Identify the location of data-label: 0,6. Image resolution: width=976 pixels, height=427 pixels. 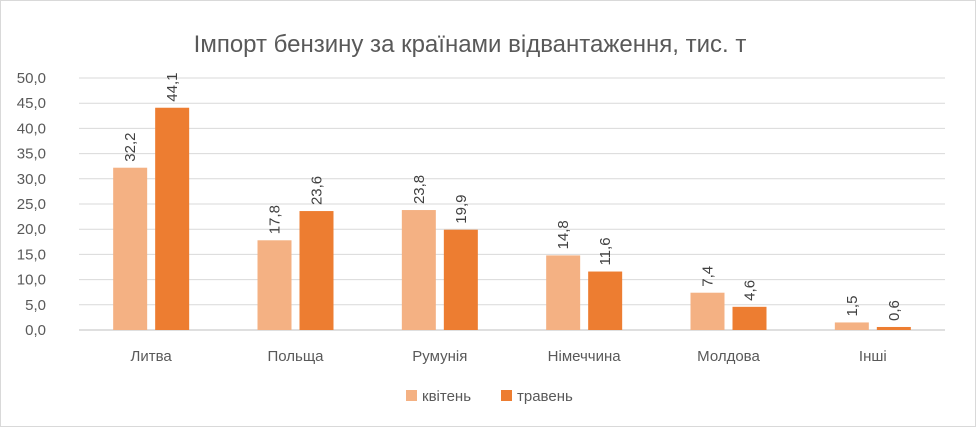
(894, 310).